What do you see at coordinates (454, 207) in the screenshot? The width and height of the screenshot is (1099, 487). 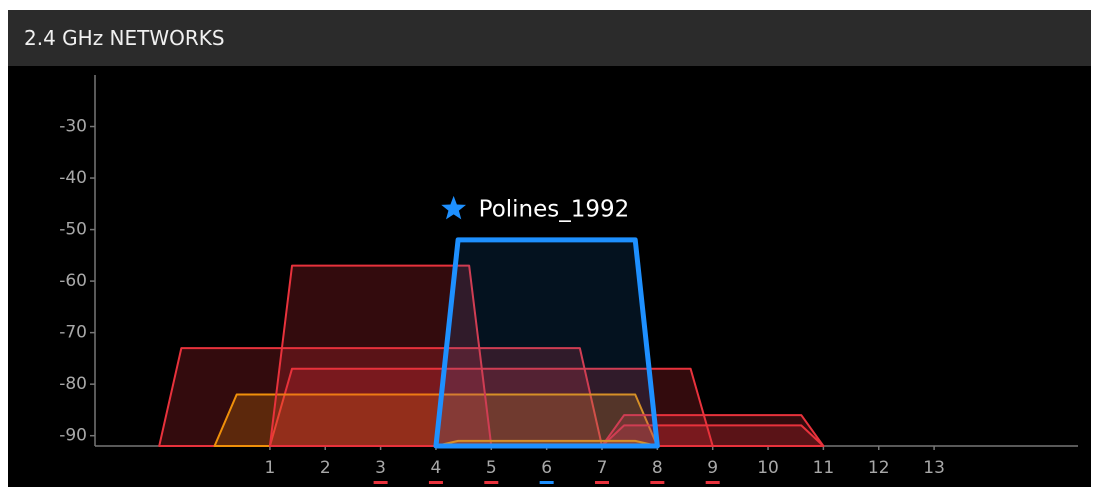 I see `star-icon` at bounding box center [454, 207].